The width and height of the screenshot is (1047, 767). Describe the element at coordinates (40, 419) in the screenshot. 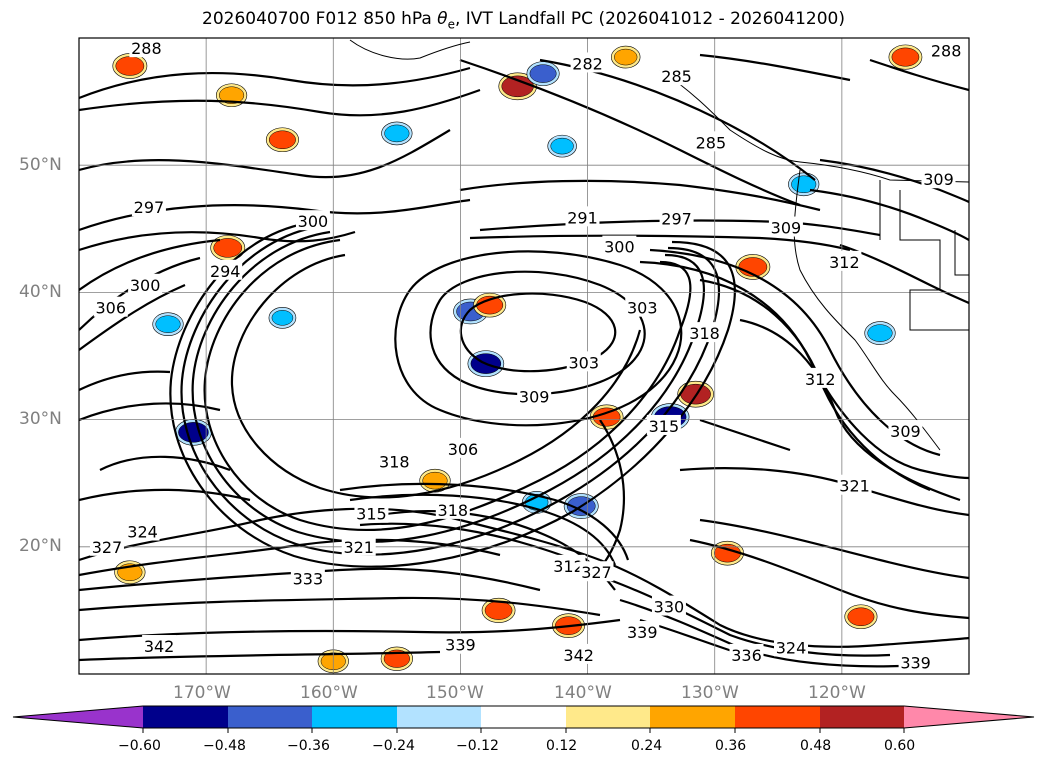

I see `latitude-label: 30°N` at that location.